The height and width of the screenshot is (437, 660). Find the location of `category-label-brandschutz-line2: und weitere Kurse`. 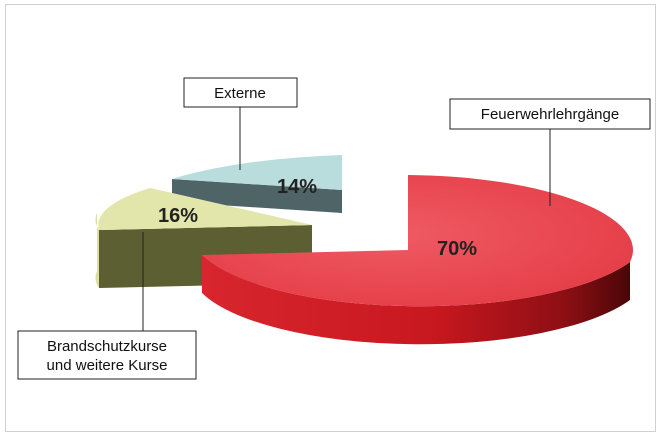

category-label-brandschutz-line2: und weitere Kurse is located at coordinates (107, 365).